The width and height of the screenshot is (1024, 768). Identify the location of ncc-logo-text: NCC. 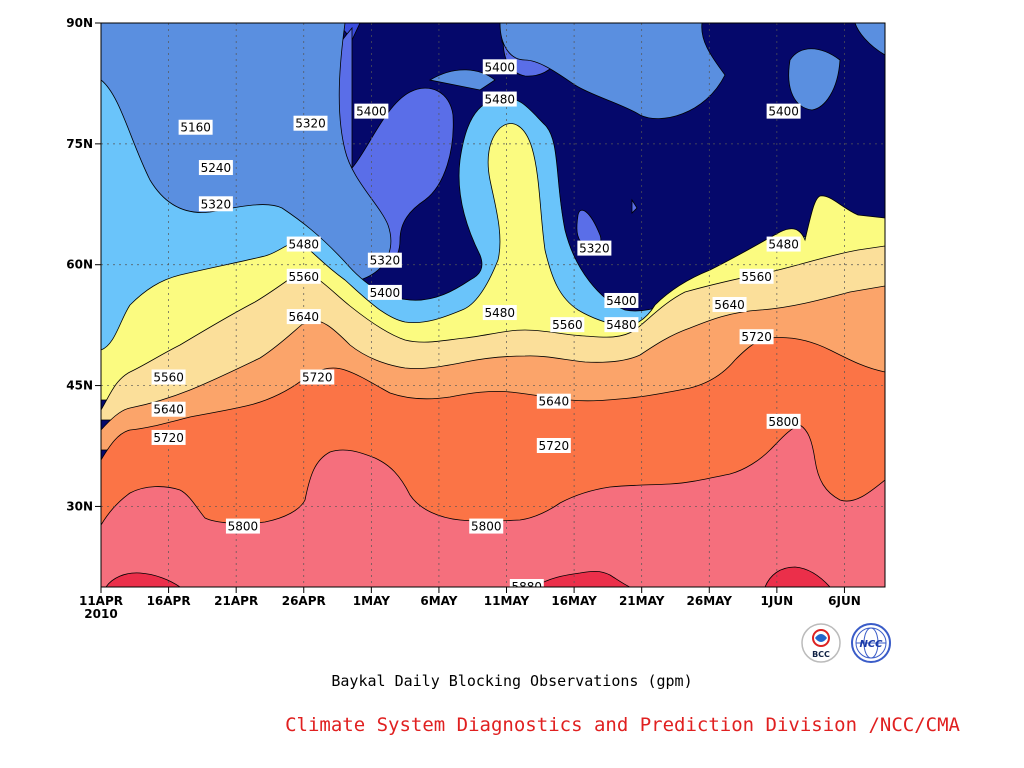
(871, 644).